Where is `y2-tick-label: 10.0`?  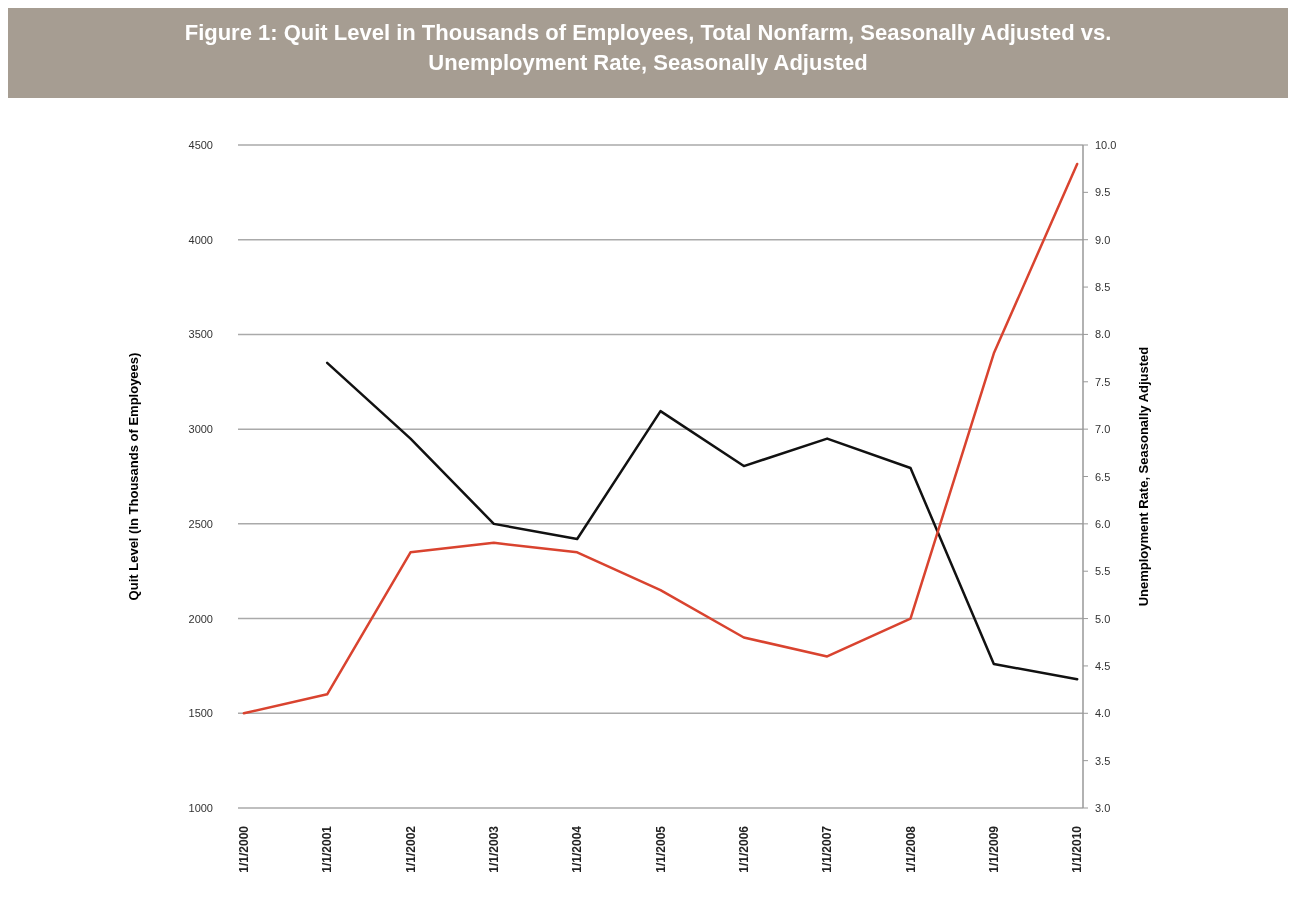 y2-tick-label: 10.0 is located at coordinates (1106, 145).